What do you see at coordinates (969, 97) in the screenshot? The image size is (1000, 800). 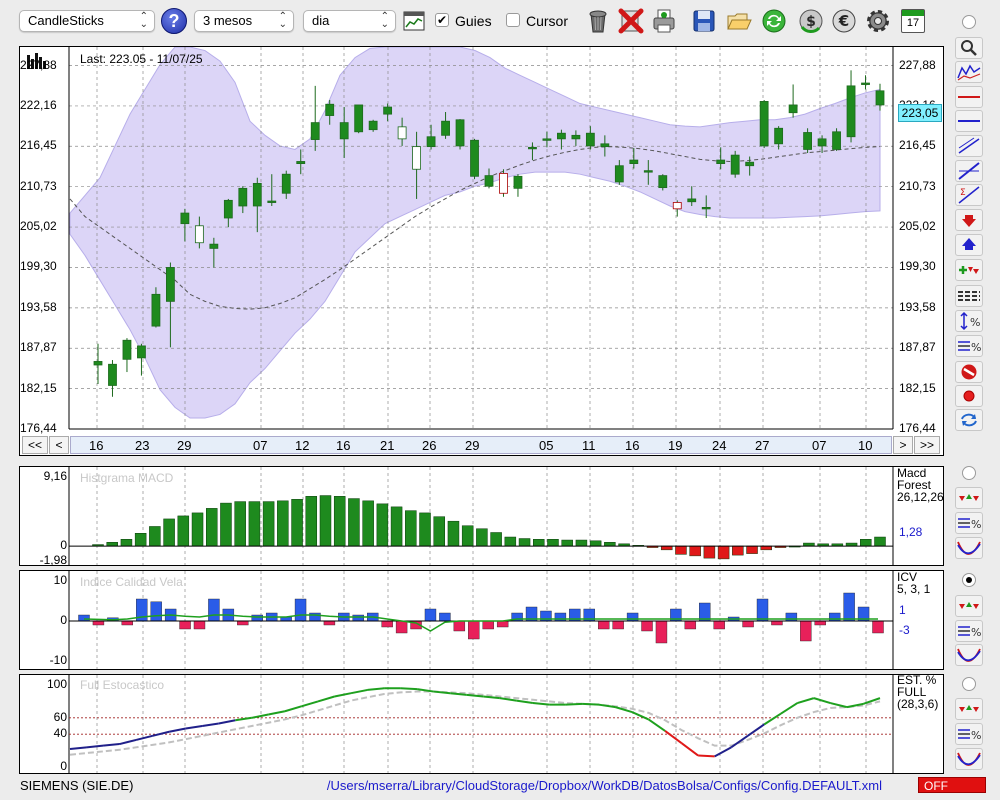 I see `hline-red-button` at bounding box center [969, 97].